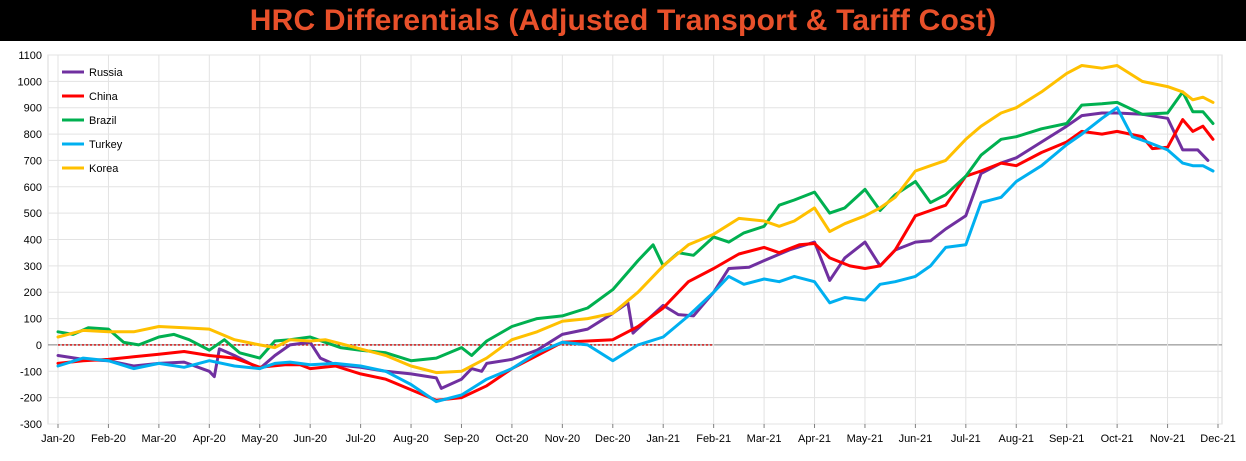 The height and width of the screenshot is (461, 1246). I want to click on legend: Russia China Brazil Turkey Korea, so click(93, 121).